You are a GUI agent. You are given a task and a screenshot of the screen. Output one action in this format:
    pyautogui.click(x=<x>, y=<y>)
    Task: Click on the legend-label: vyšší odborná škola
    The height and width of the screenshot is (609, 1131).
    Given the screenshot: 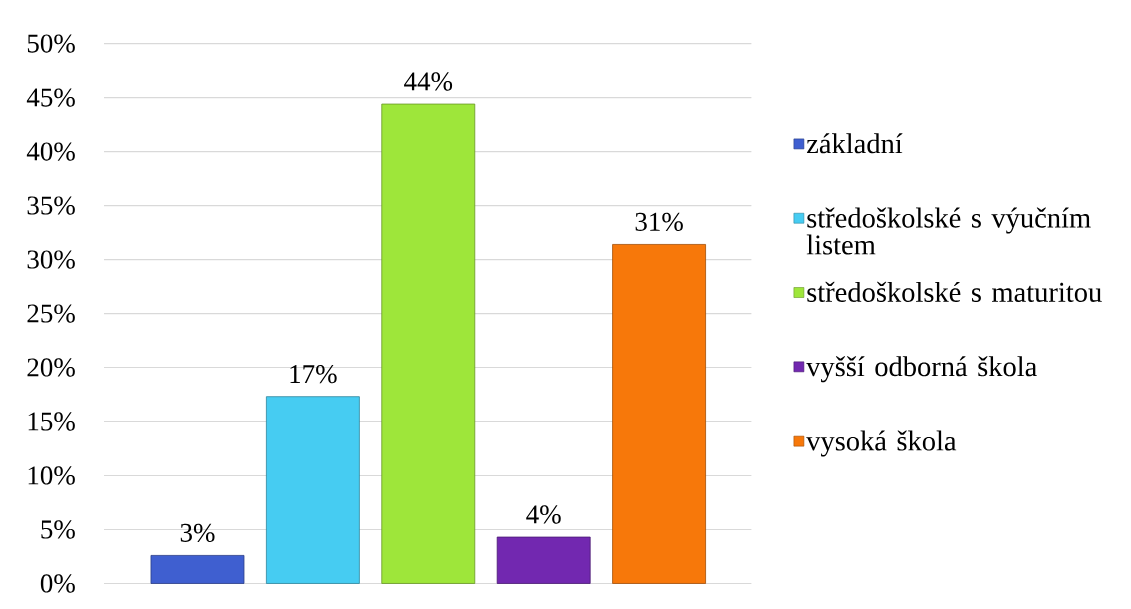 What is the action you would take?
    pyautogui.click(x=921, y=369)
    